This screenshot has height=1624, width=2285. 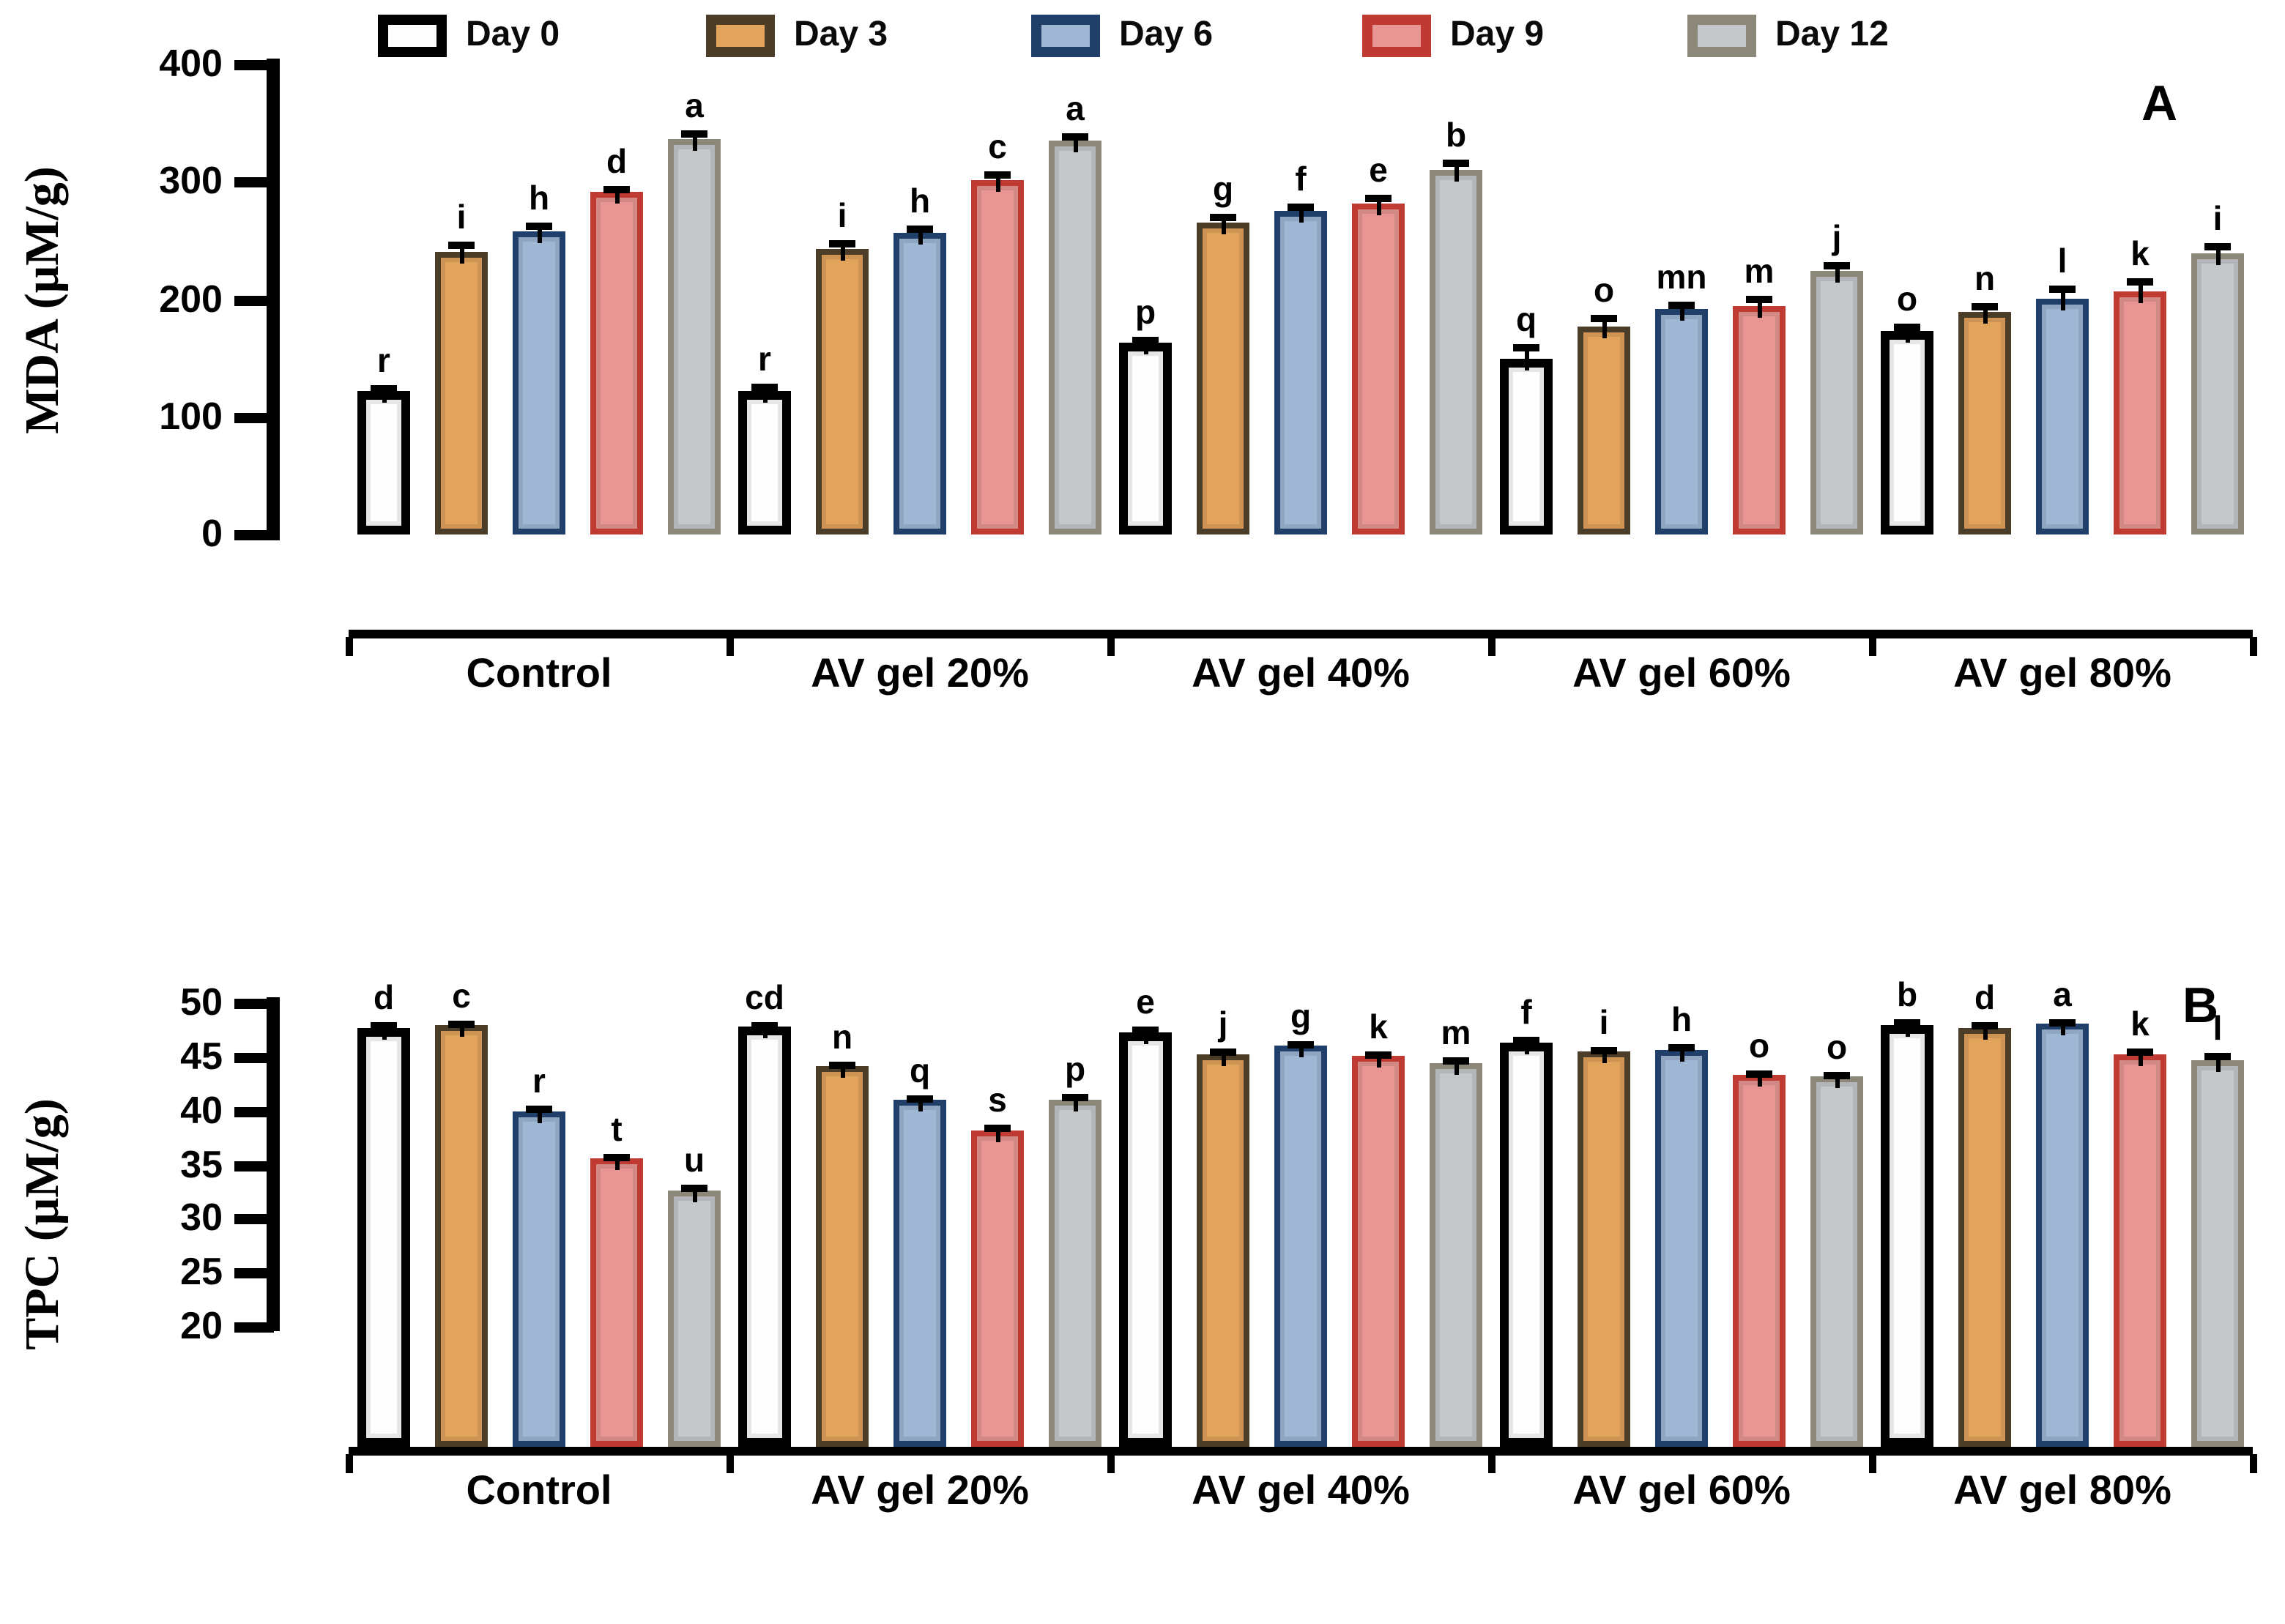 I want to click on significance-letter: cd, so click(x=764, y=996).